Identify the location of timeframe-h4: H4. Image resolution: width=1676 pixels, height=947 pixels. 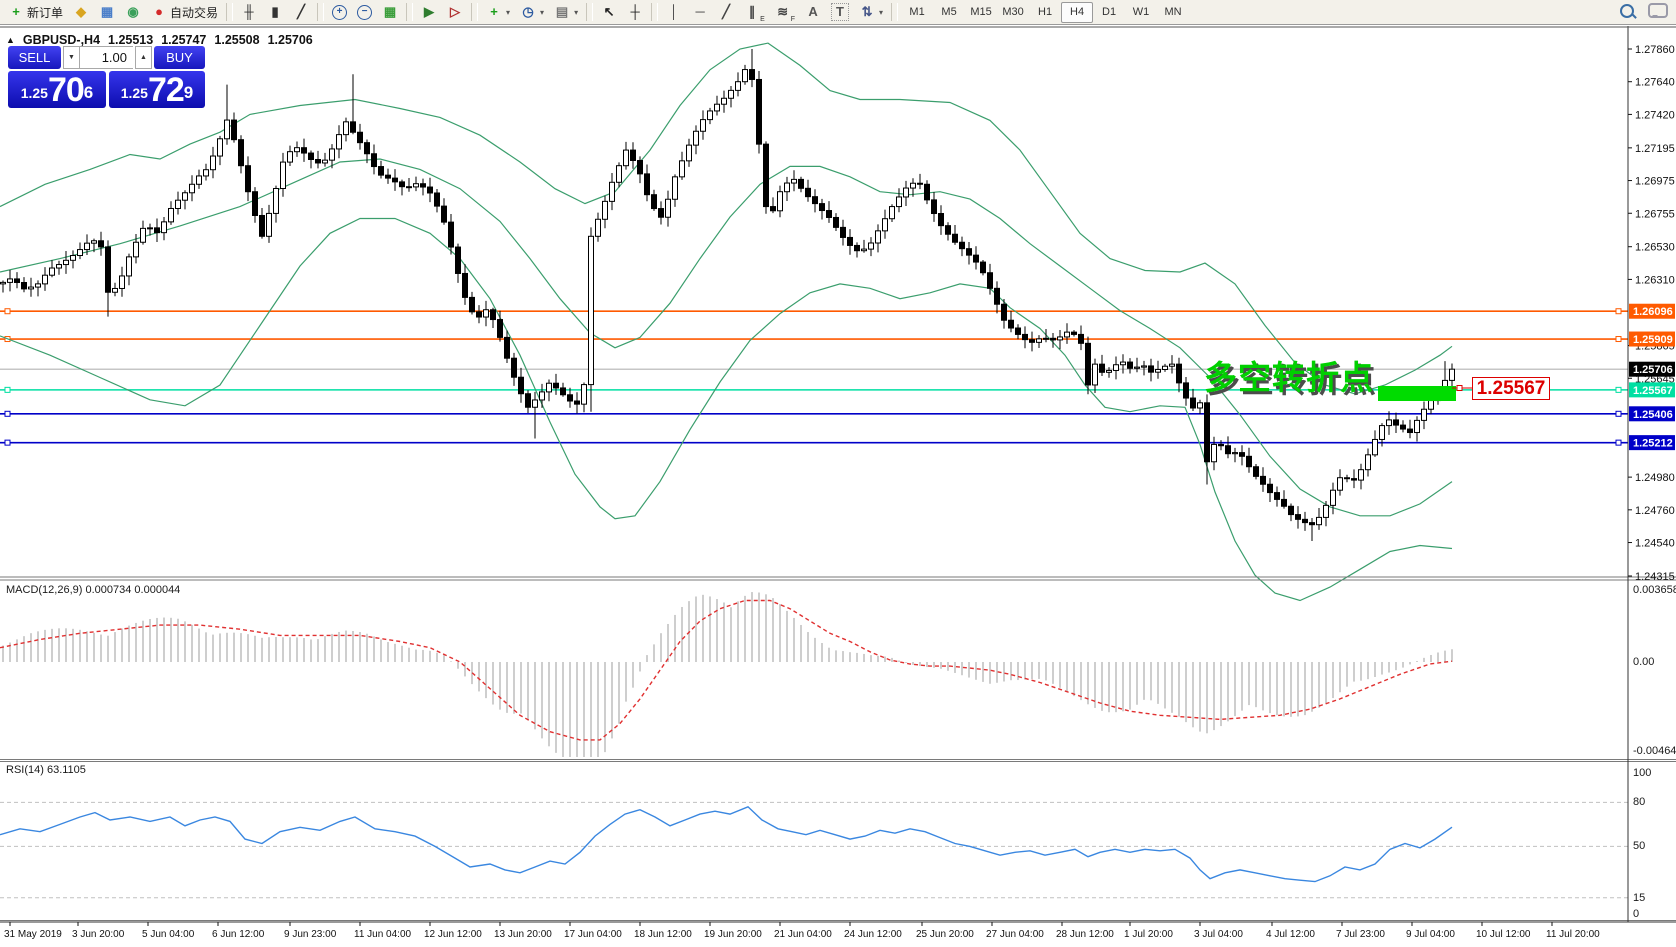
(1077, 12).